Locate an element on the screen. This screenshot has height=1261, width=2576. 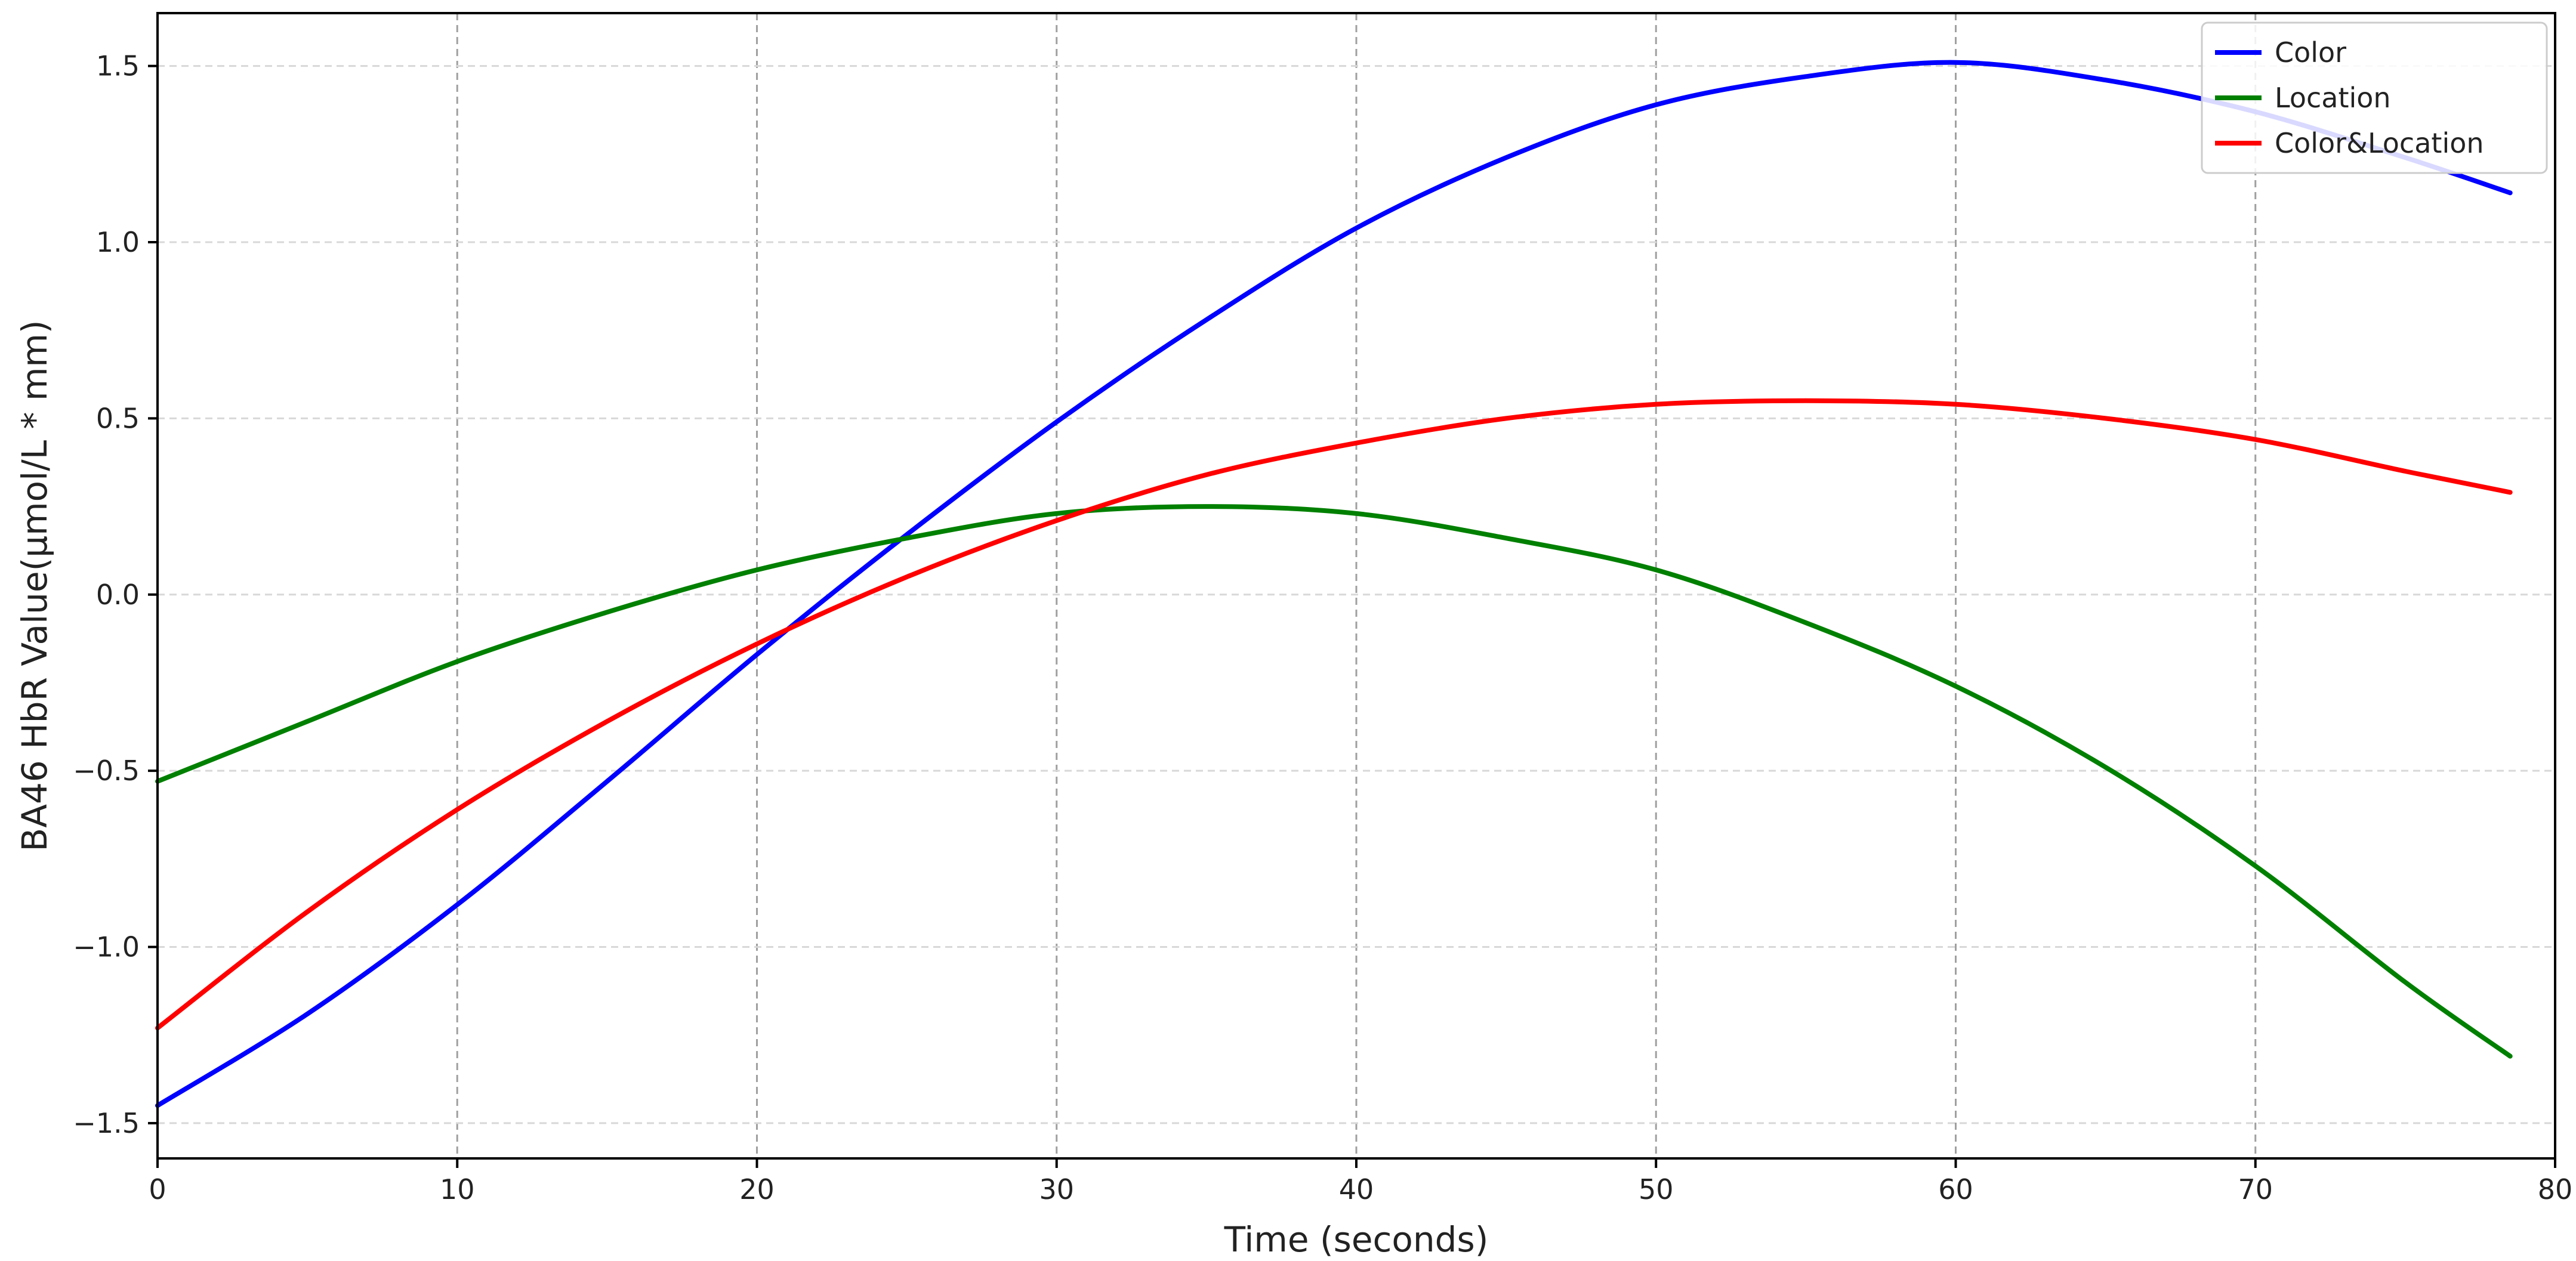
x-tick-label: 10 is located at coordinates (458, 1190).